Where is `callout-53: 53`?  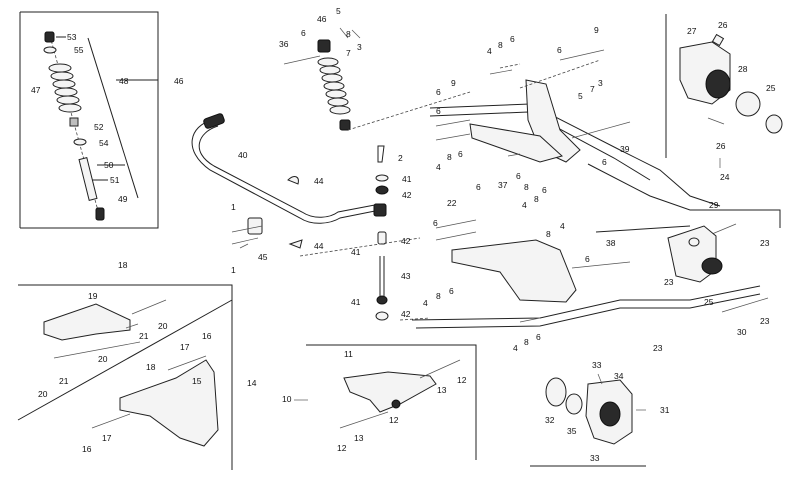
callout-53: 53 is located at coordinates (72, 37).